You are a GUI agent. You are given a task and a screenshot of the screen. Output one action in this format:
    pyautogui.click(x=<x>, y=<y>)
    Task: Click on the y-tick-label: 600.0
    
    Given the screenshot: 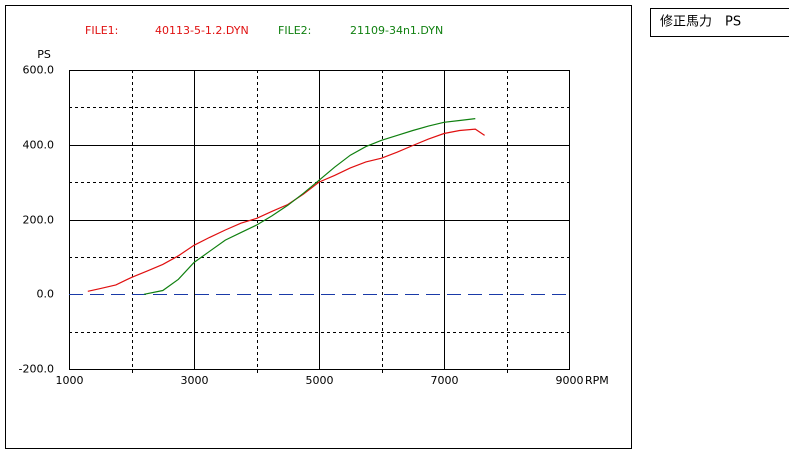 What is the action you would take?
    pyautogui.click(x=39, y=70)
    